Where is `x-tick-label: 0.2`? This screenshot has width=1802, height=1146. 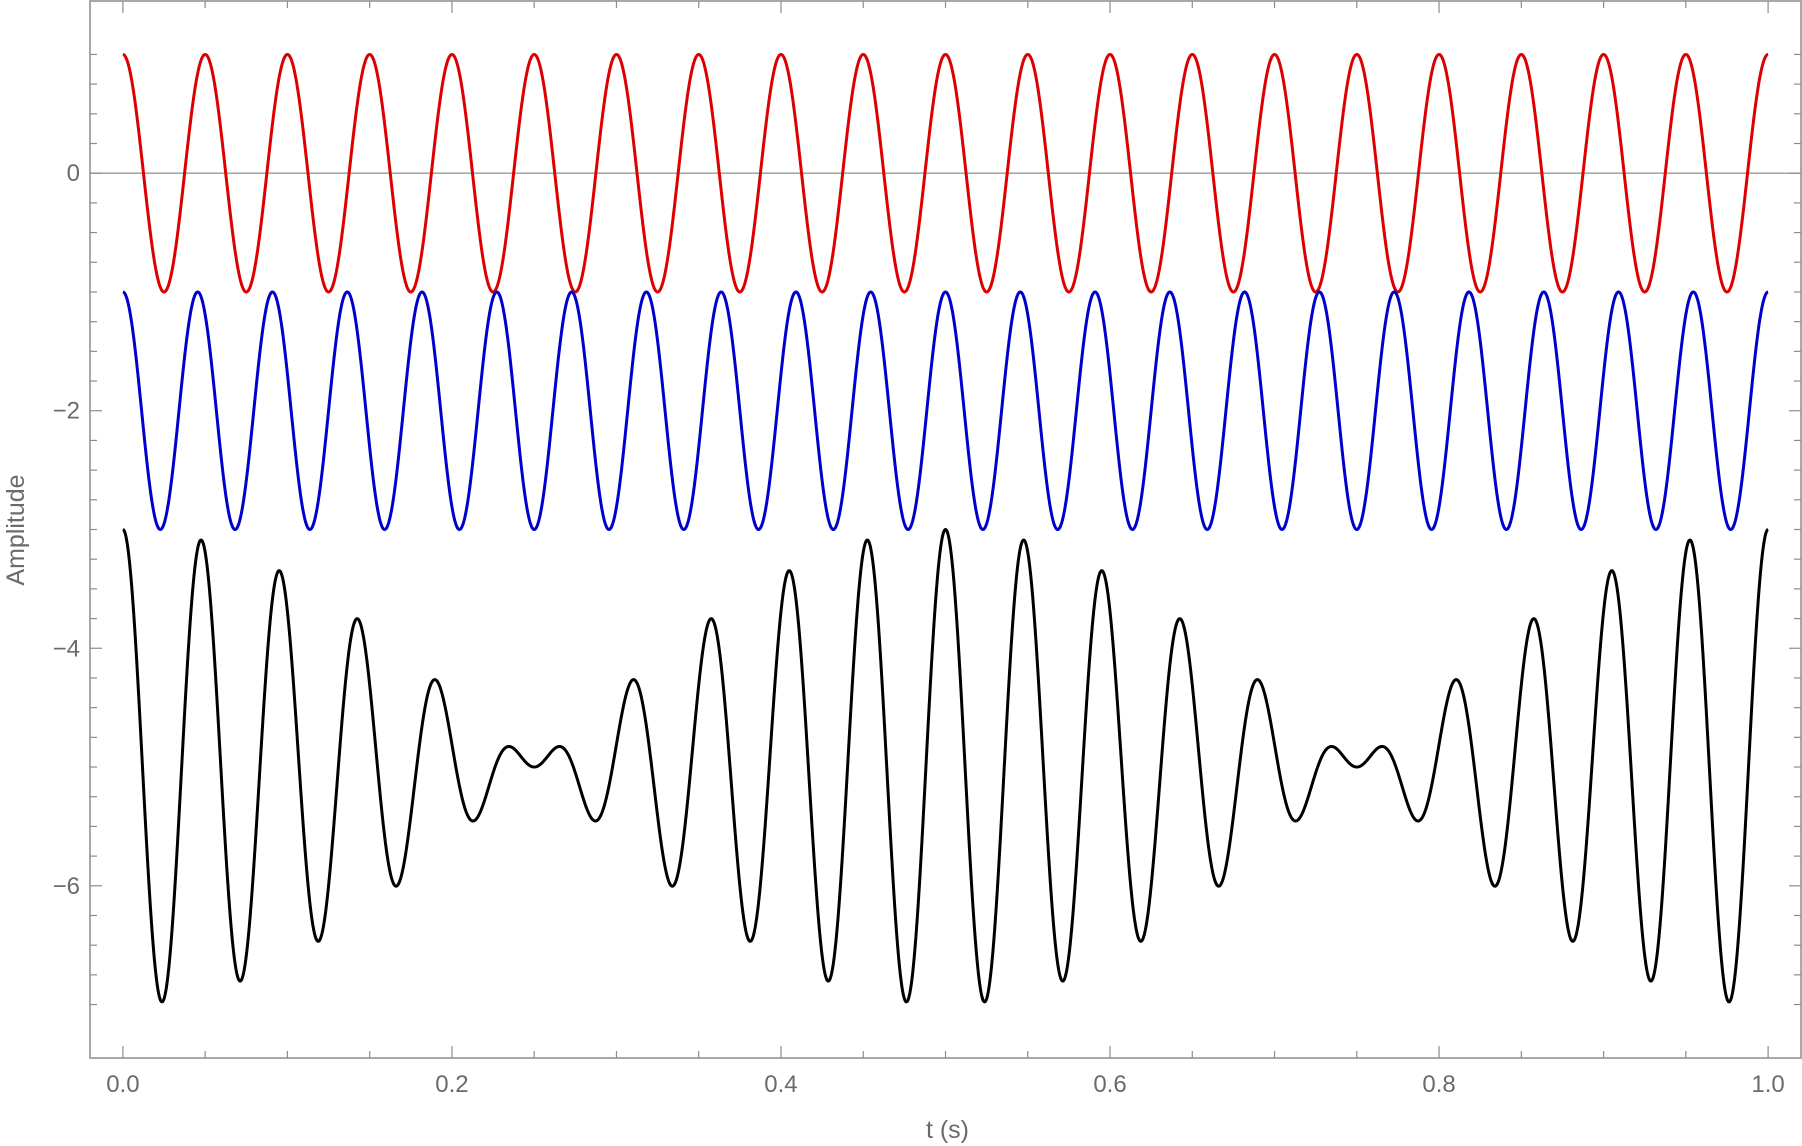 x-tick-label: 0.2 is located at coordinates (451, 1084).